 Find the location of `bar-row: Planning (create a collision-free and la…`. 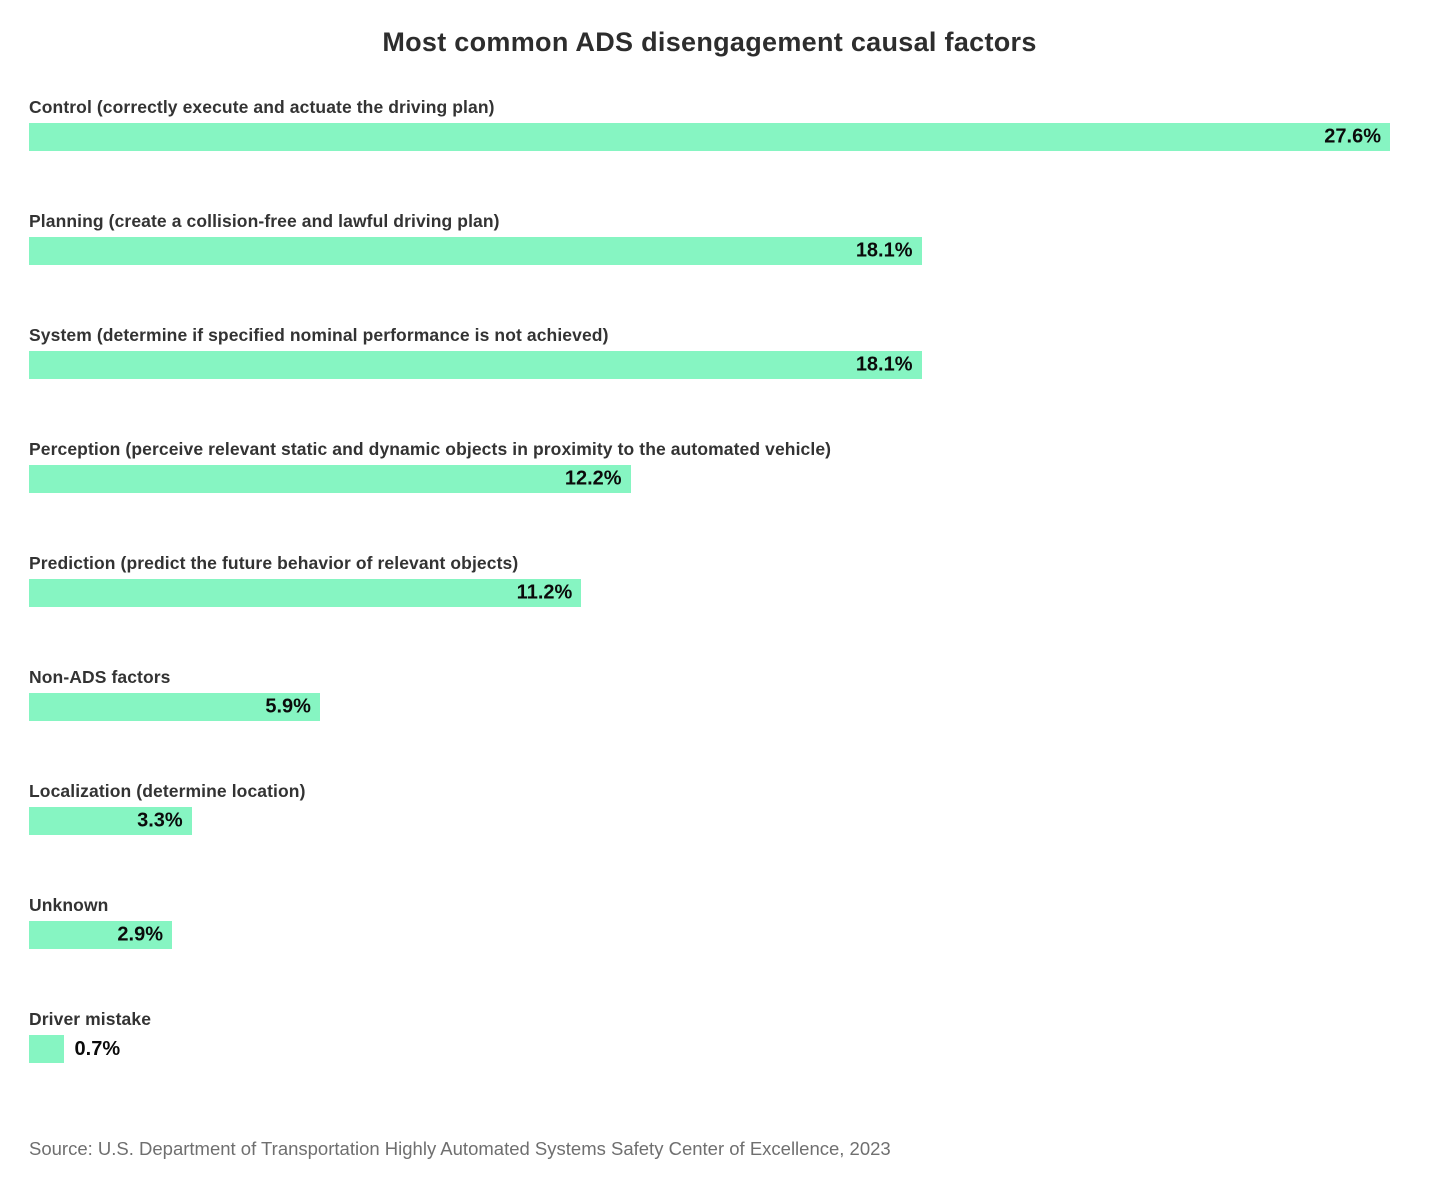

bar-row: Planning (create a collision-free and la… is located at coordinates (709, 237).